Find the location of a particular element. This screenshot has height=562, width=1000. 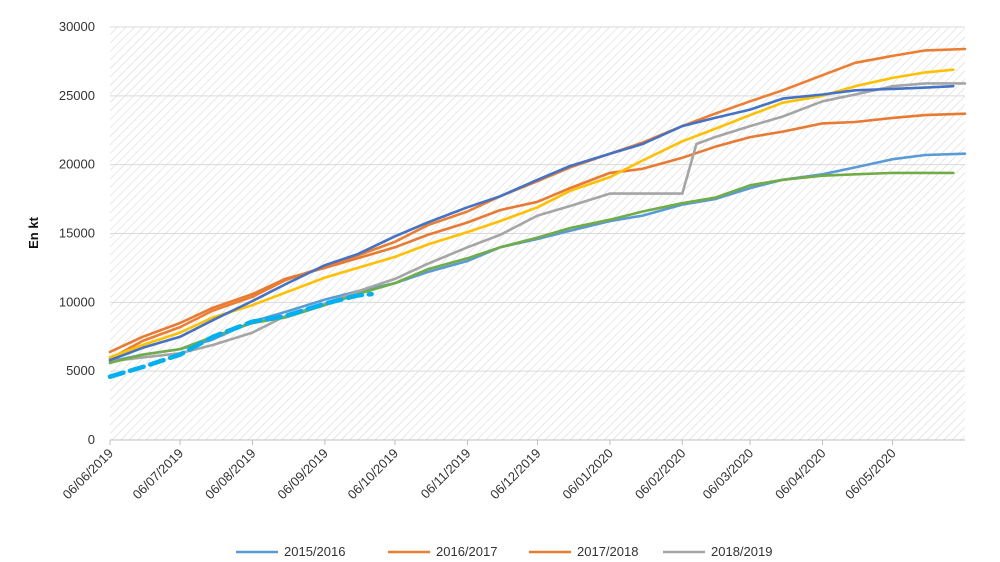

y-tick-label: 15000 is located at coordinates (77, 233).